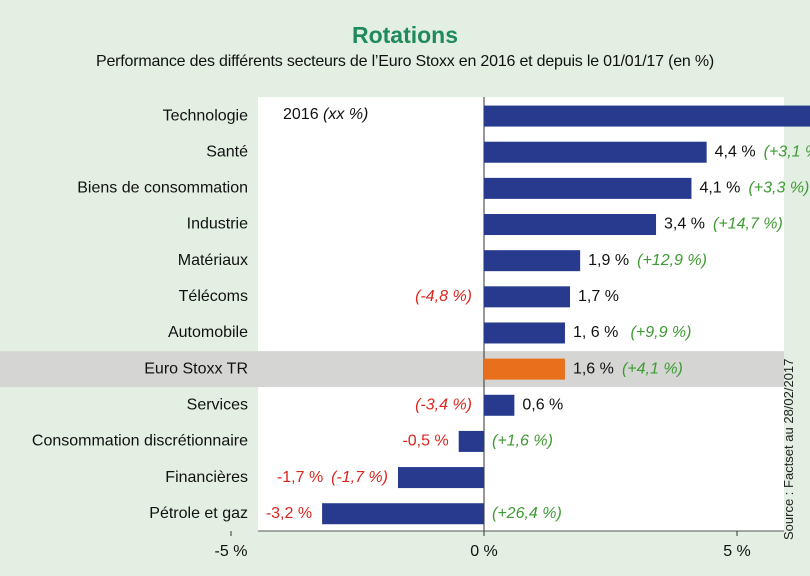 The image size is (810, 576). I want to click on category-label: Euro Stoxx TR, so click(196, 368).